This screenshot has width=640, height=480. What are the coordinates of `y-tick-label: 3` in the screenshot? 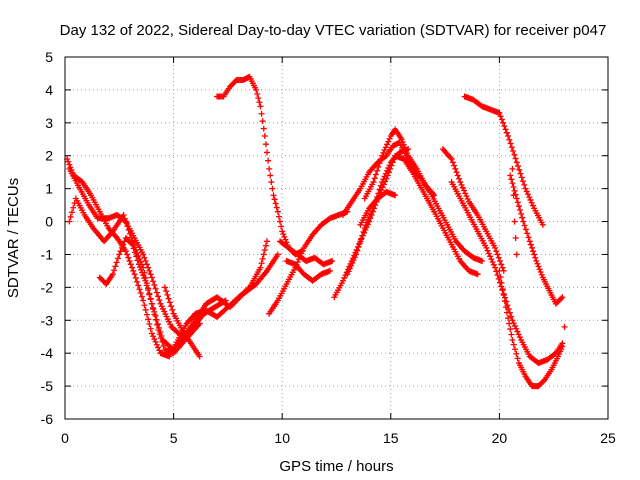 It's located at (49, 123).